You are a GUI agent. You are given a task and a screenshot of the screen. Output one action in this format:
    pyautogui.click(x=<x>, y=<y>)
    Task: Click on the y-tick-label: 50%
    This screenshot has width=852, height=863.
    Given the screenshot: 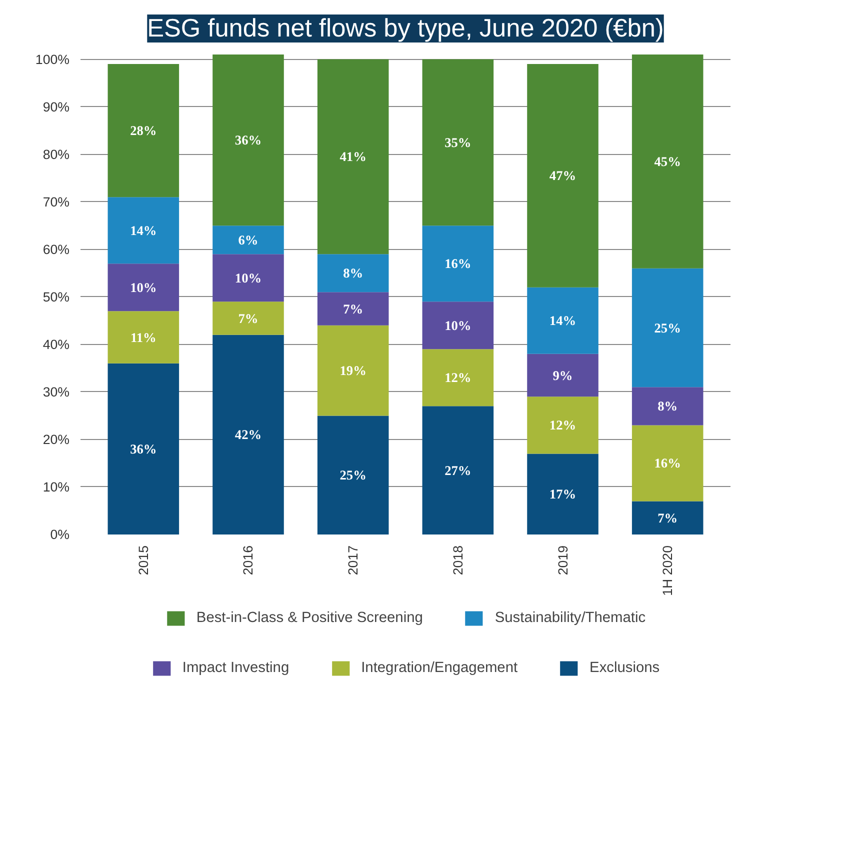 What is the action you would take?
    pyautogui.click(x=56, y=296)
    